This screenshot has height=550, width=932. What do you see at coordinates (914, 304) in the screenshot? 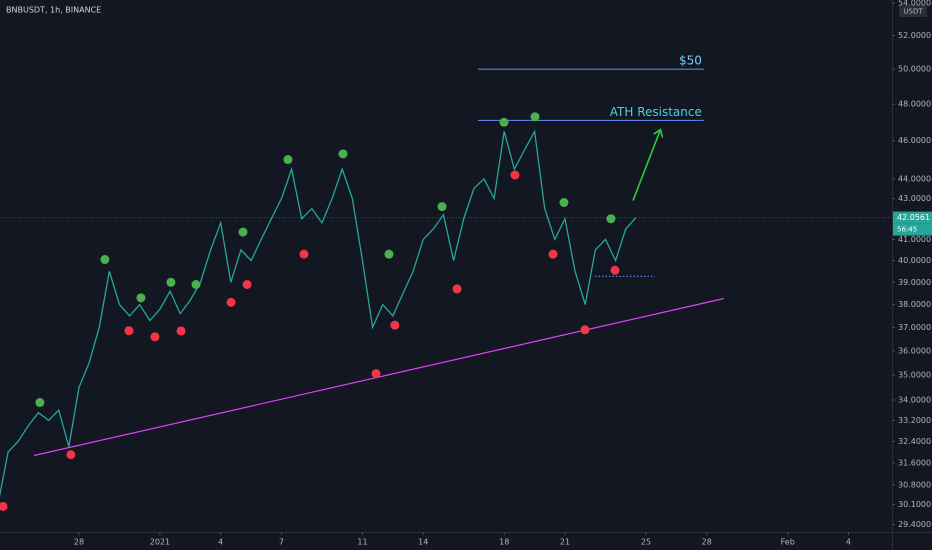
I see `y-tick-label: 38.0000` at bounding box center [914, 304].